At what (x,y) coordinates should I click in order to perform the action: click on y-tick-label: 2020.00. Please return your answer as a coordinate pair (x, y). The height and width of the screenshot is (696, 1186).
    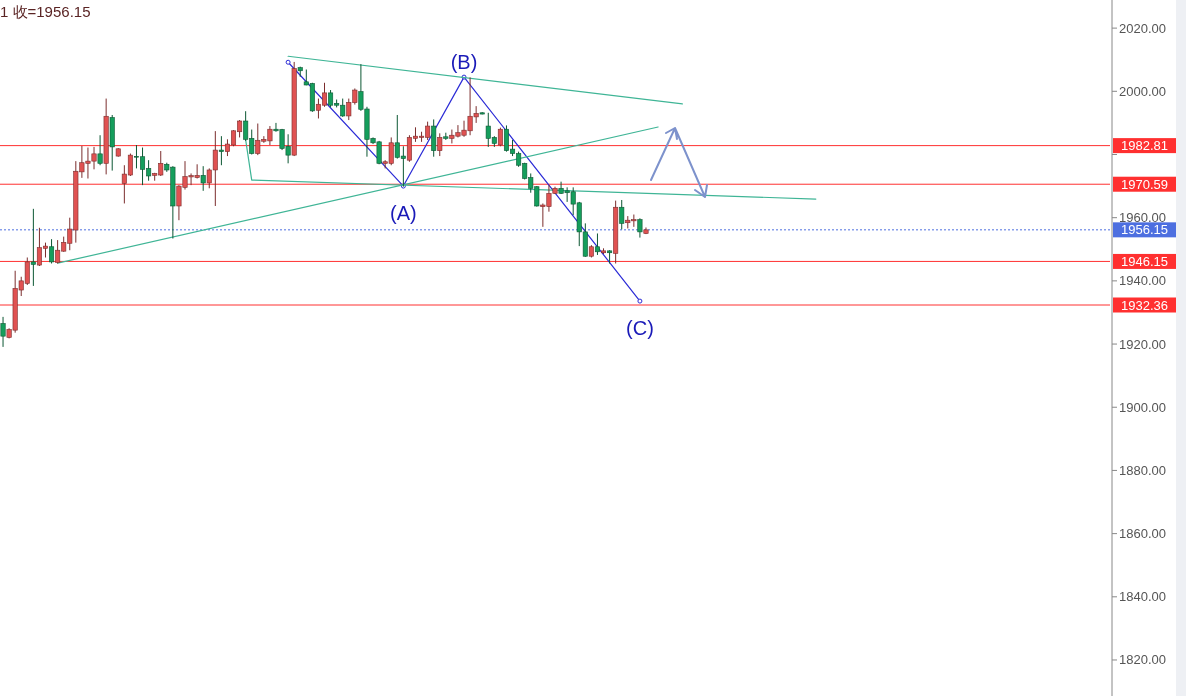
    Looking at the image, I should click on (1142, 28).